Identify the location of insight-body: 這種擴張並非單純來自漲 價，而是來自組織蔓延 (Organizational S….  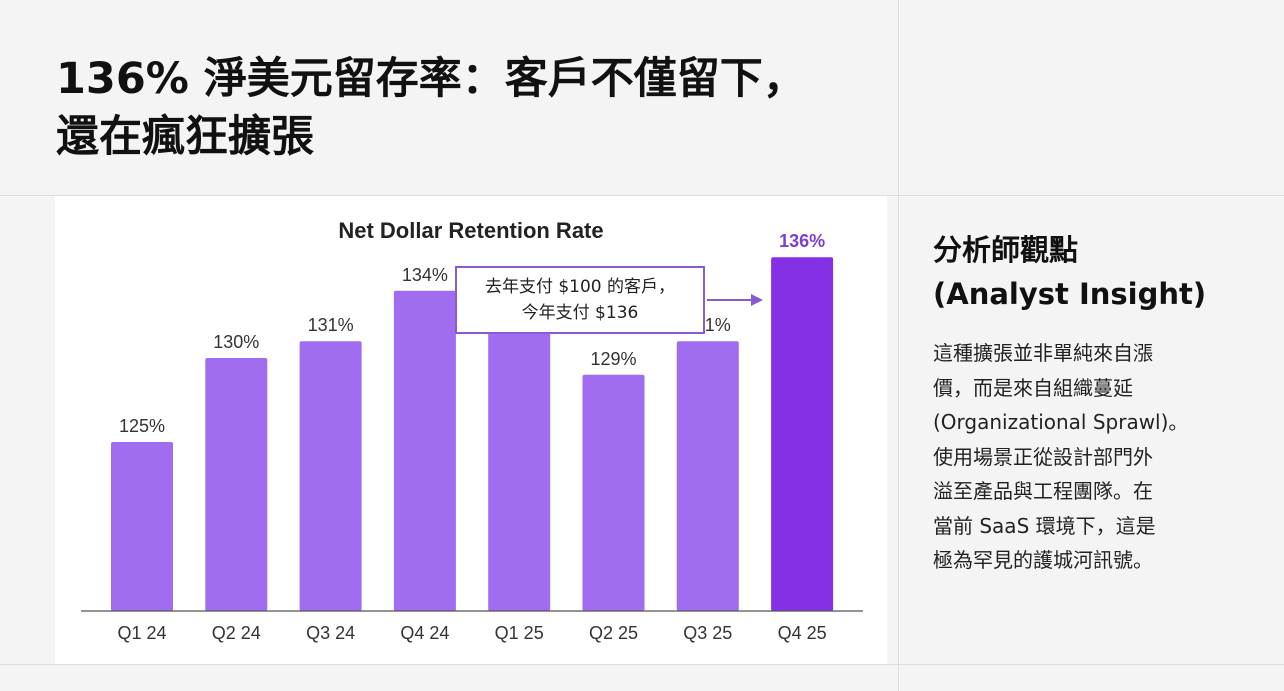
(1083, 457).